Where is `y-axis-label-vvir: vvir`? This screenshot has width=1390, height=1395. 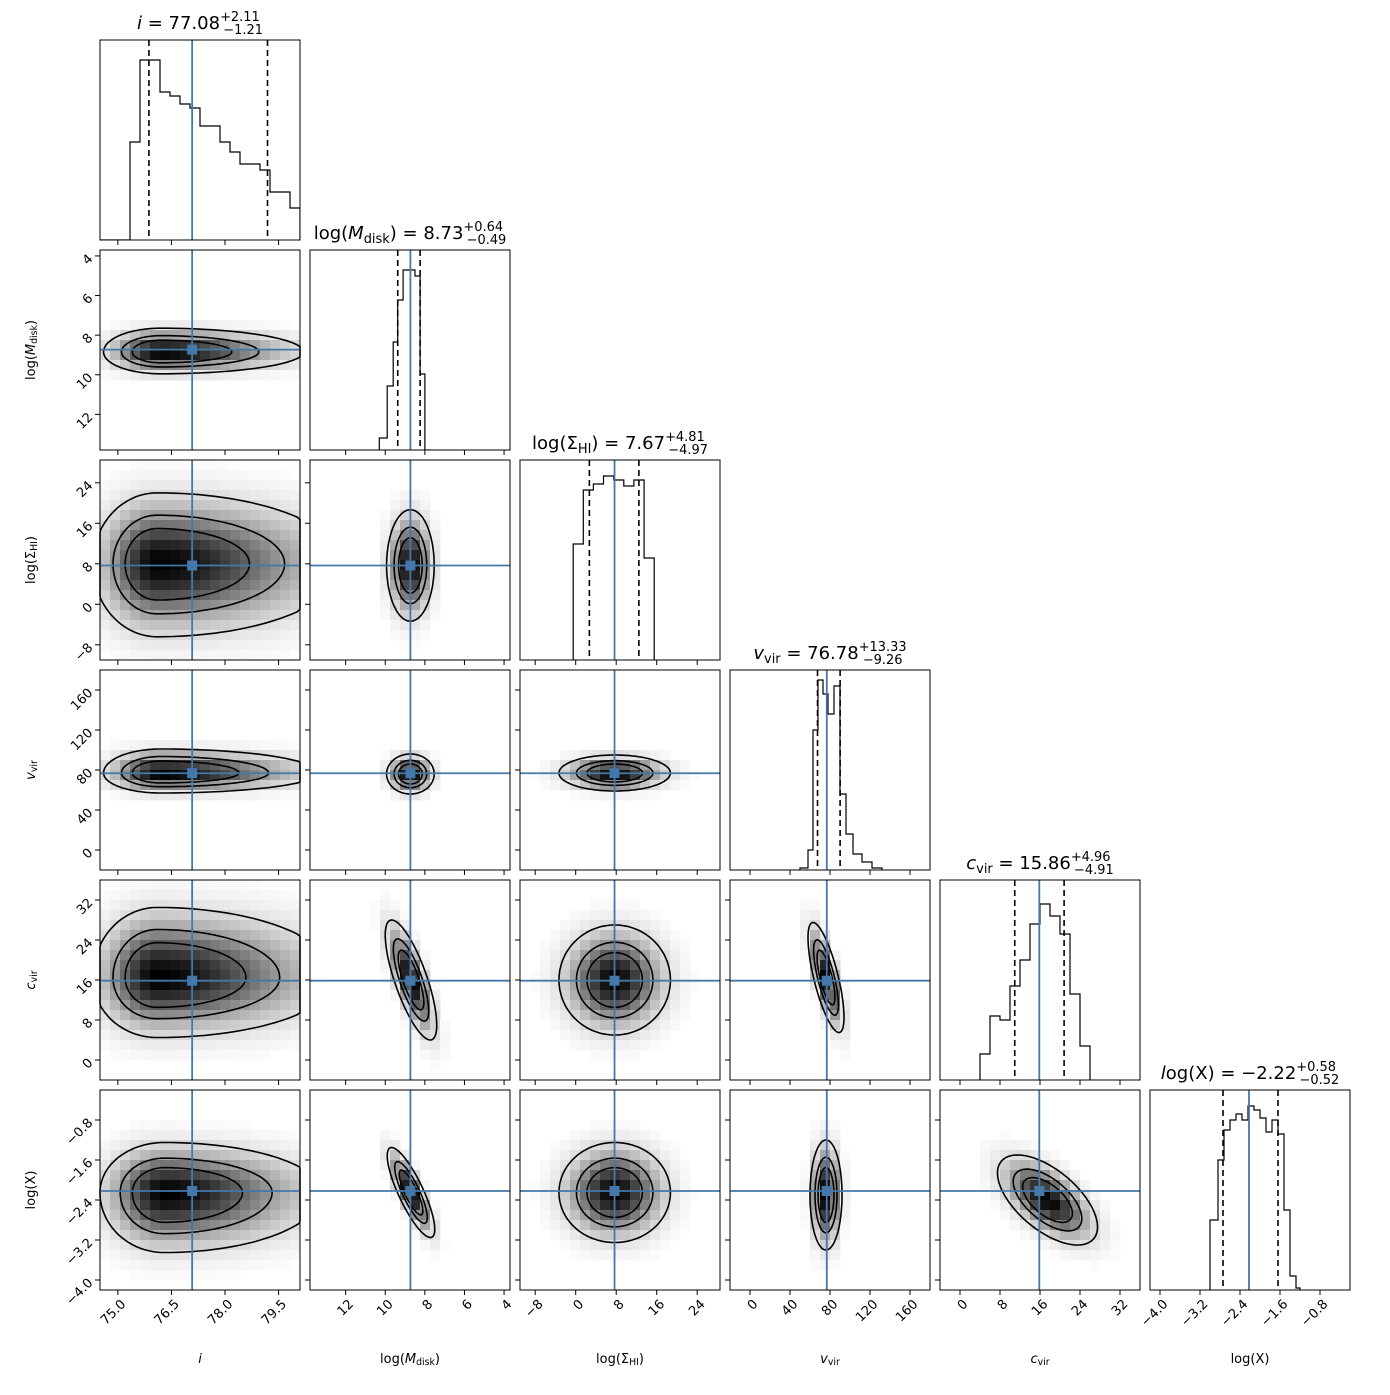
y-axis-label-vvir: vvir is located at coordinates (32, 770).